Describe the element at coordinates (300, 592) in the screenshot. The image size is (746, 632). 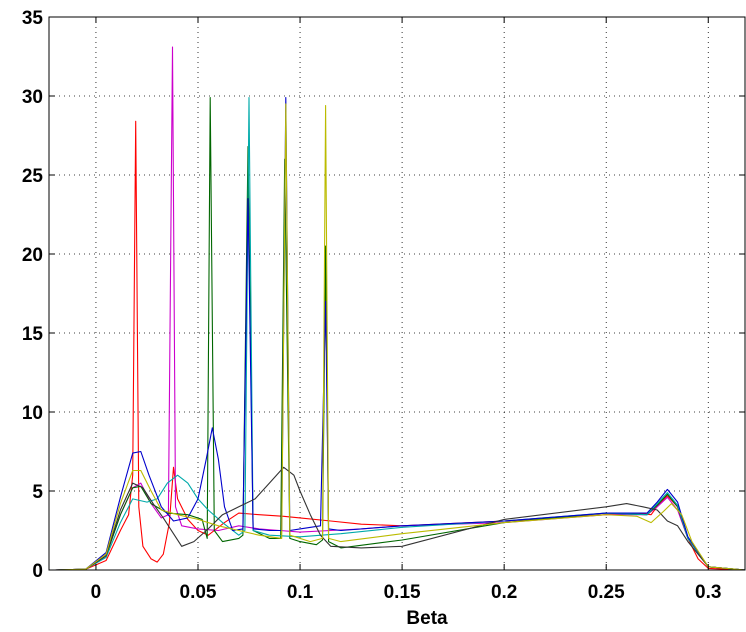
I see `x-tick-label: 0.1` at that location.